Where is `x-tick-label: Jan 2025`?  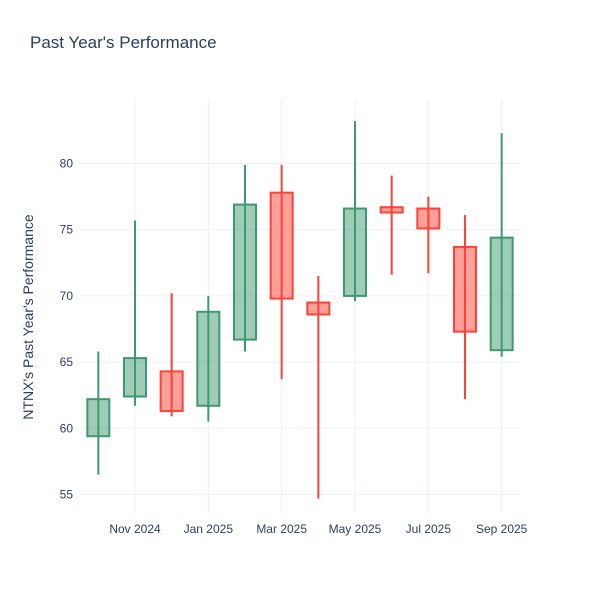
x-tick-label: Jan 2025 is located at coordinates (209, 529).